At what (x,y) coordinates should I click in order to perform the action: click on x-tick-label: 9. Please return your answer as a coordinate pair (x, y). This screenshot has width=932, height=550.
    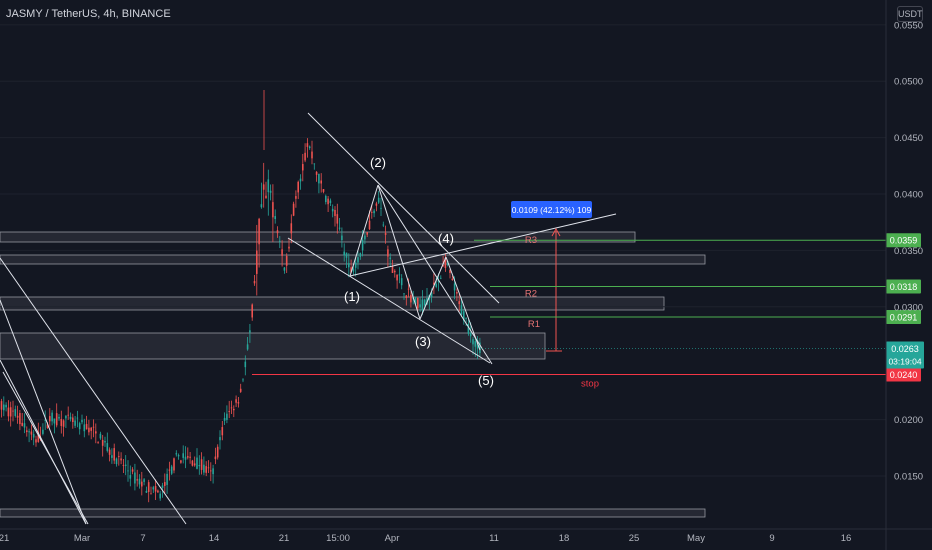
    Looking at the image, I should click on (771, 538).